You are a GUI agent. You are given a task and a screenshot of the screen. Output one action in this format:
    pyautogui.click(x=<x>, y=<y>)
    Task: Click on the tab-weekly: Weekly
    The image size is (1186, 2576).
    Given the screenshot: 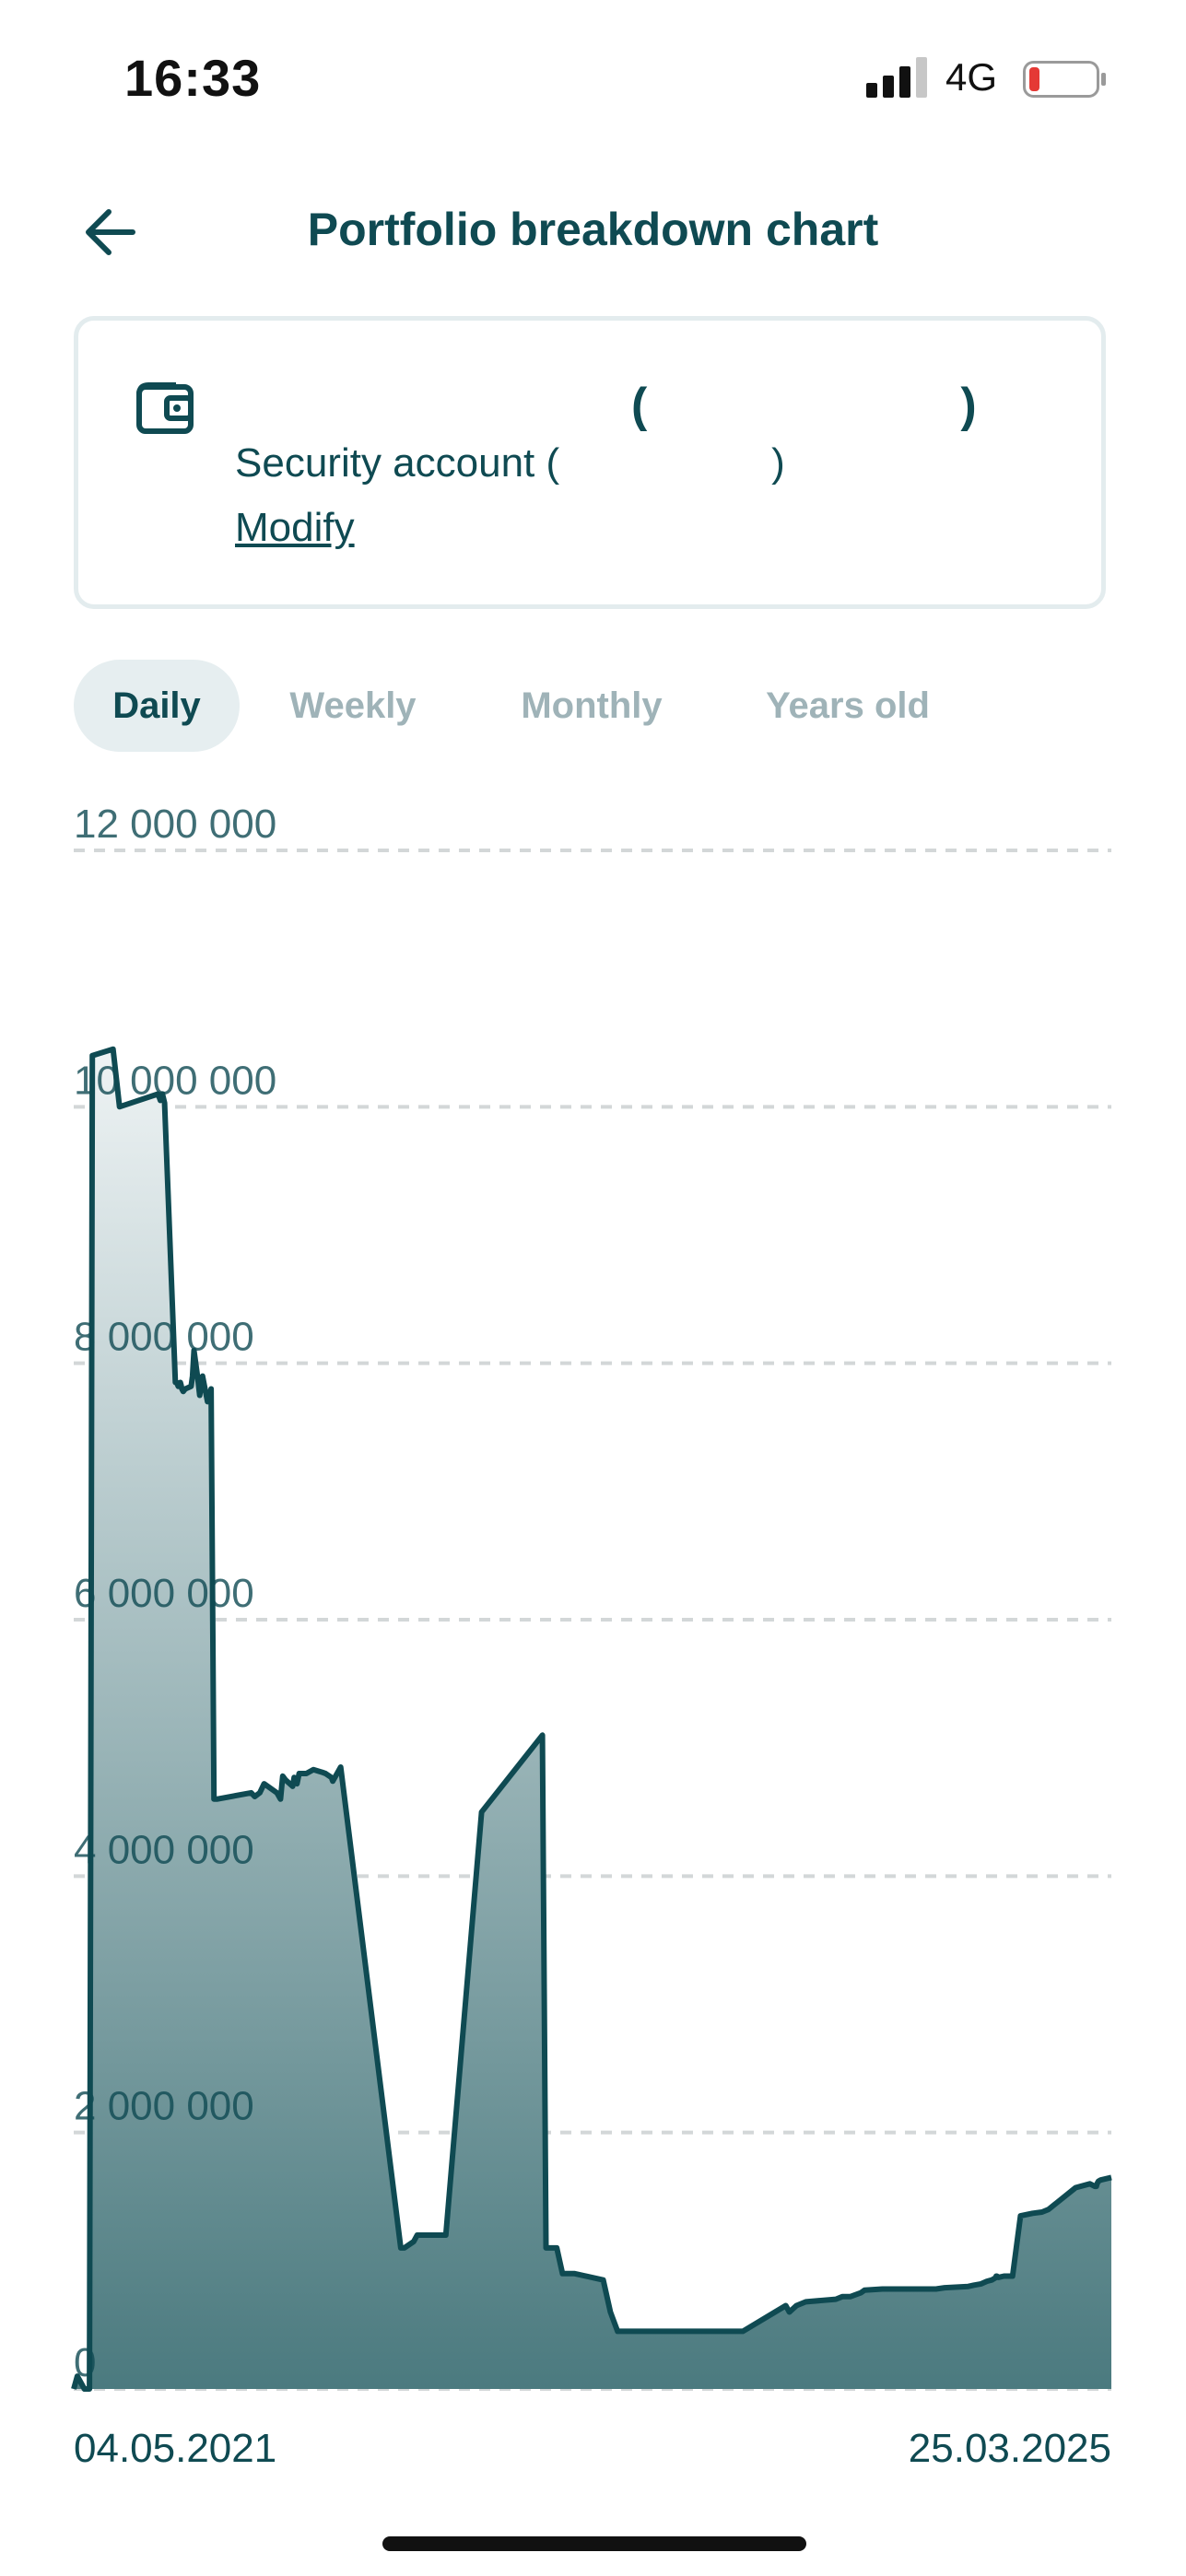 What is the action you would take?
    pyautogui.click(x=353, y=705)
    